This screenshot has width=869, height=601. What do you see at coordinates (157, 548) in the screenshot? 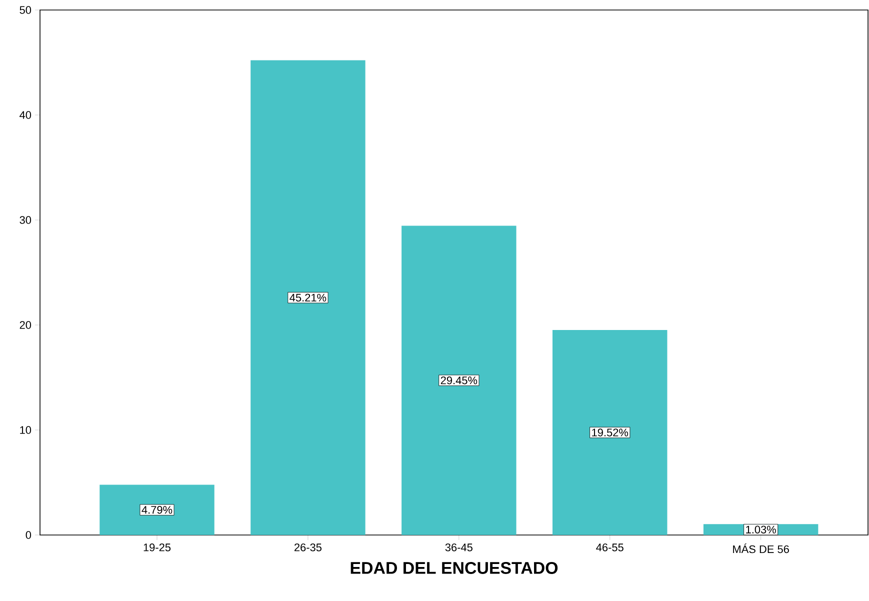
I see `x-tick-label: 19-25` at bounding box center [157, 548].